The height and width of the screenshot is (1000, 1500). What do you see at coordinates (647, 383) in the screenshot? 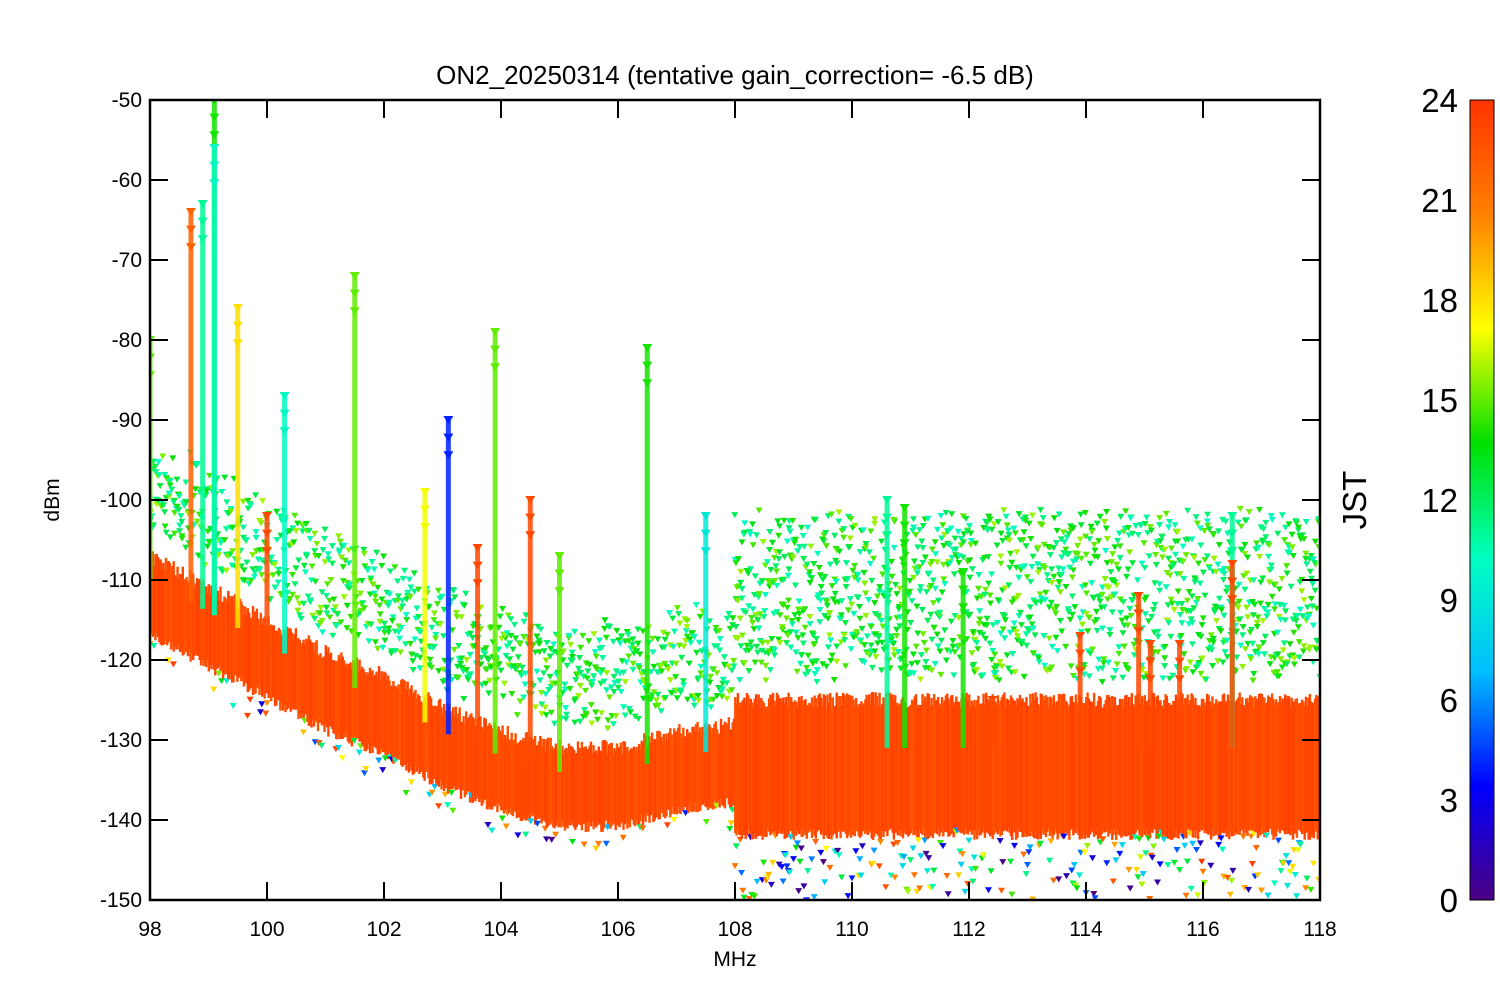
I see `peak-point` at bounding box center [647, 383].